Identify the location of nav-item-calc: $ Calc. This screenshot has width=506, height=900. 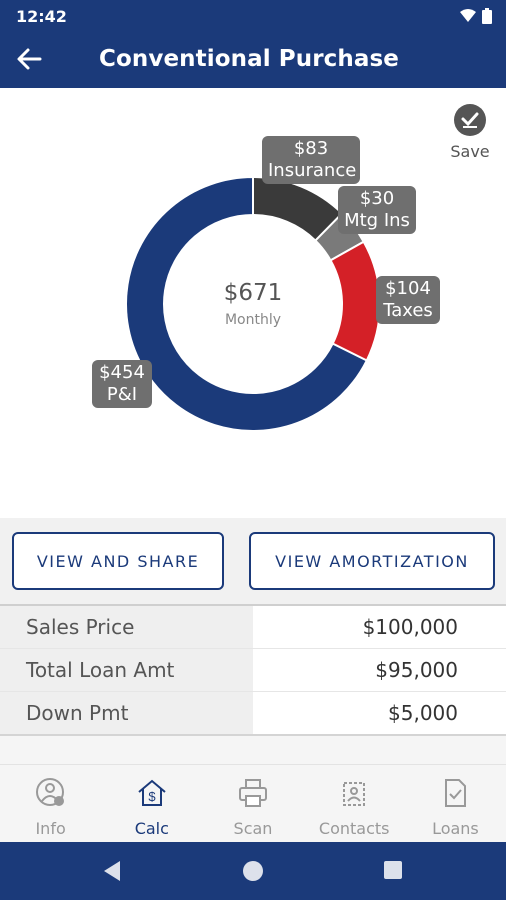
(151, 803).